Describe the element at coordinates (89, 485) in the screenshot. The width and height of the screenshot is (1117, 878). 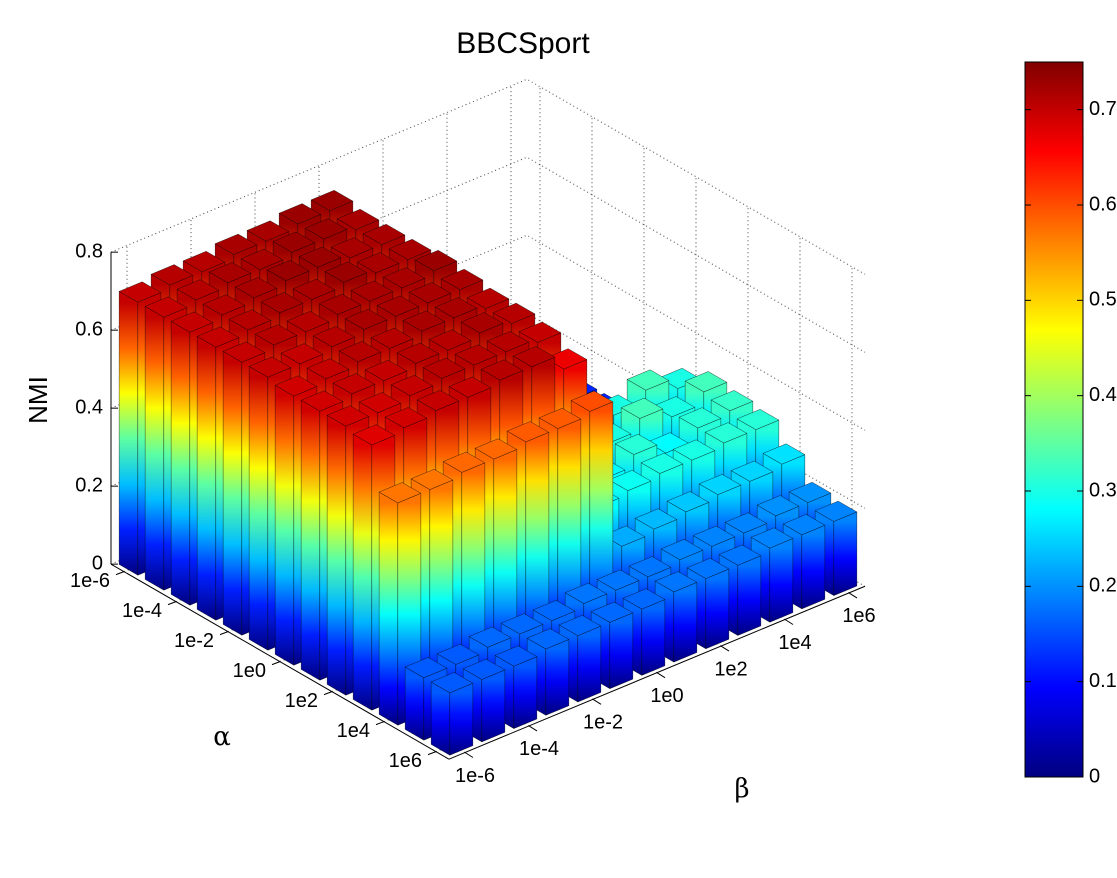
I see `z-tick-label: 0.2` at that location.